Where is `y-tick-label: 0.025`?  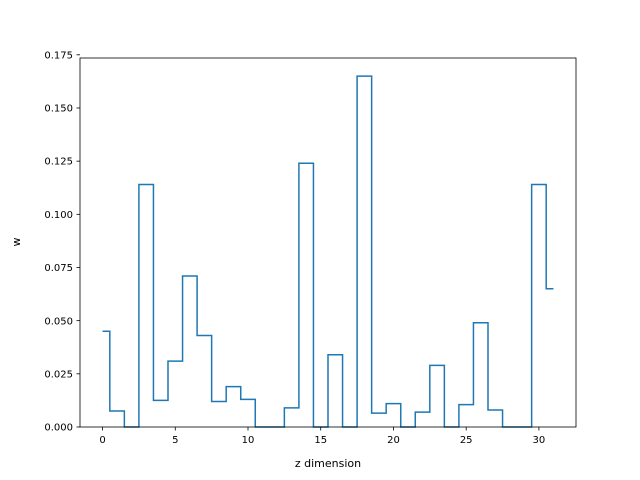
y-tick-label: 0.025 is located at coordinates (58, 374).